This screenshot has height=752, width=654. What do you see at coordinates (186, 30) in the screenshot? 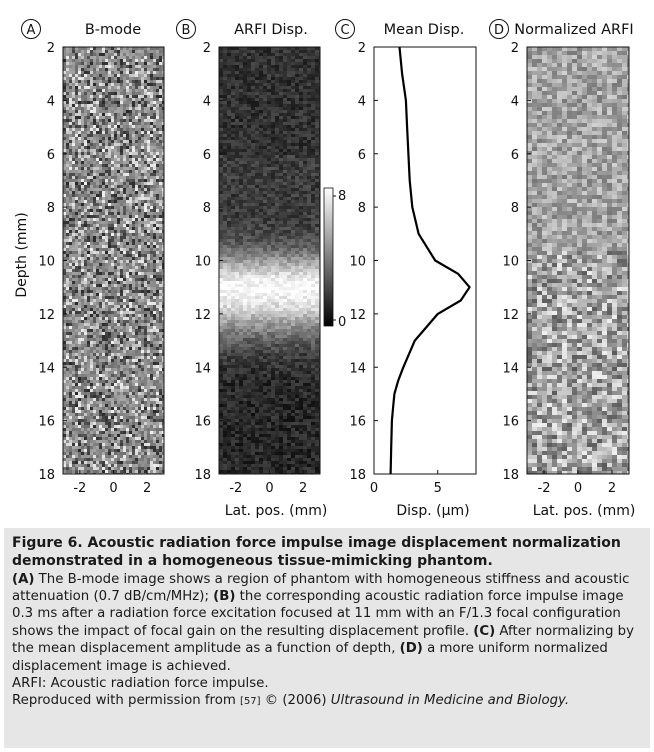
I see `panel-b-letter: B` at bounding box center [186, 30].